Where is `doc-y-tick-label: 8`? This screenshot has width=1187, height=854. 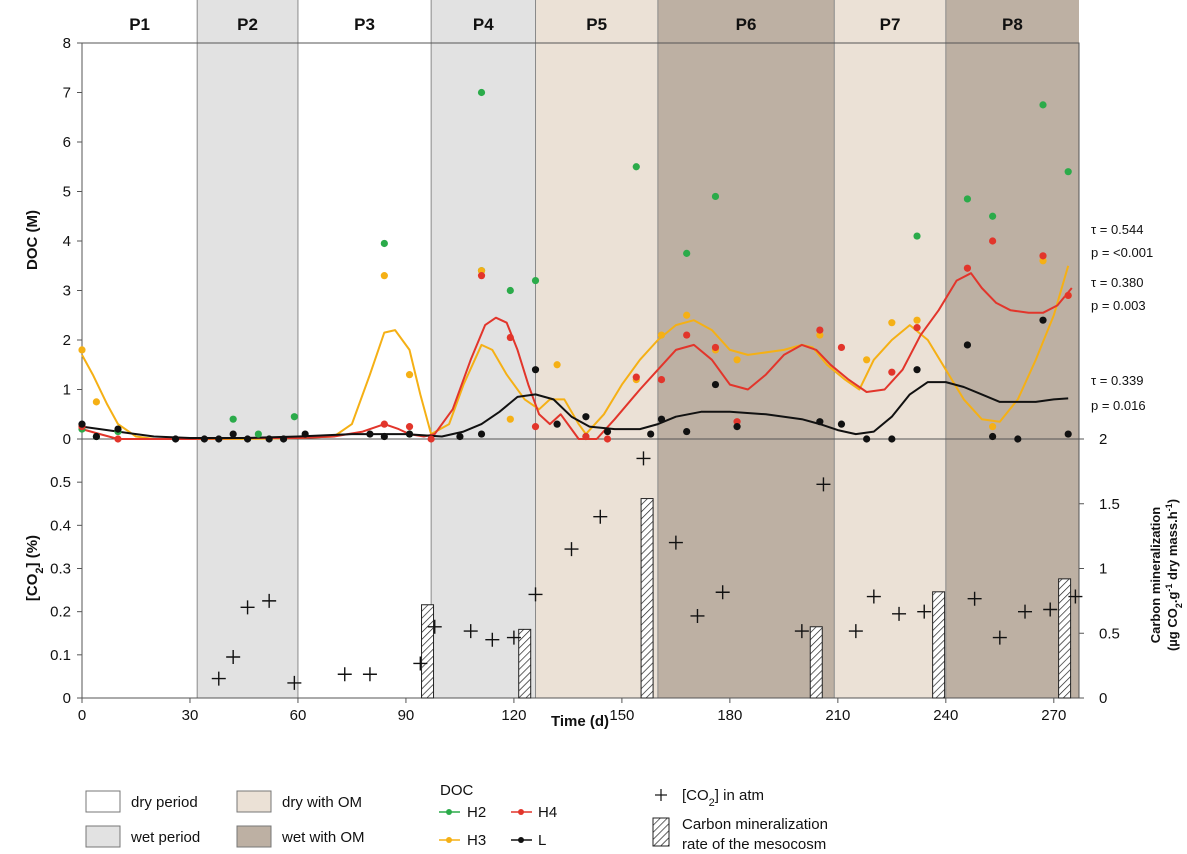 doc-y-tick-label: 8 is located at coordinates (67, 43).